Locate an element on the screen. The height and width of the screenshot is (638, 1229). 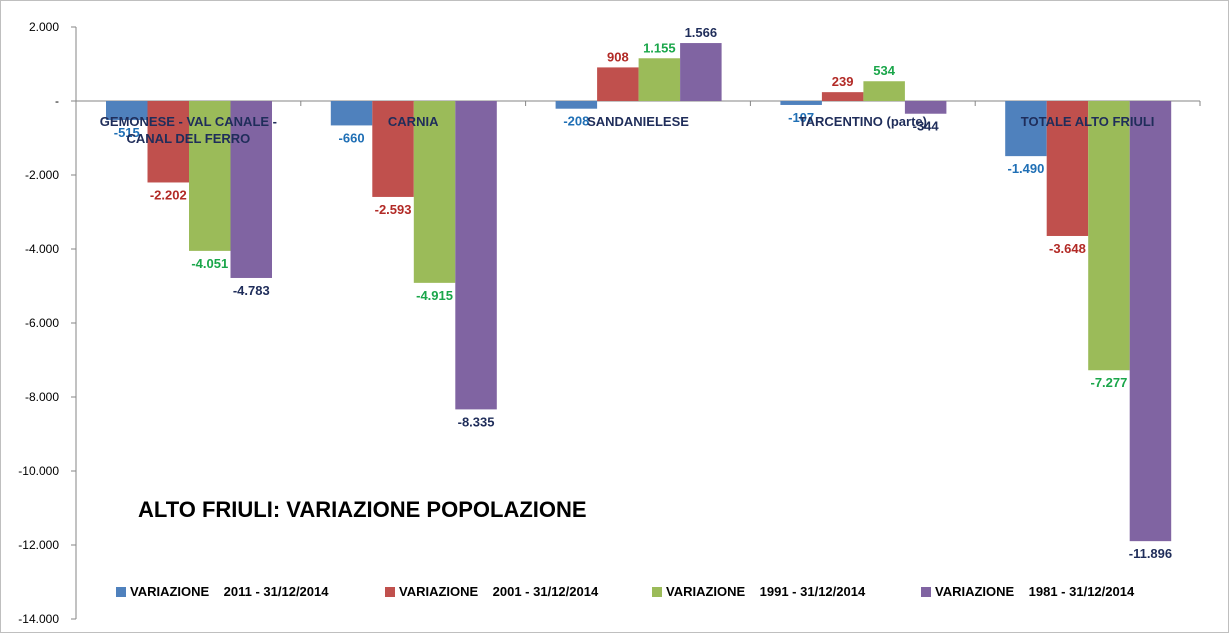
y-tick-label: -14.000 is located at coordinates (38, 619).